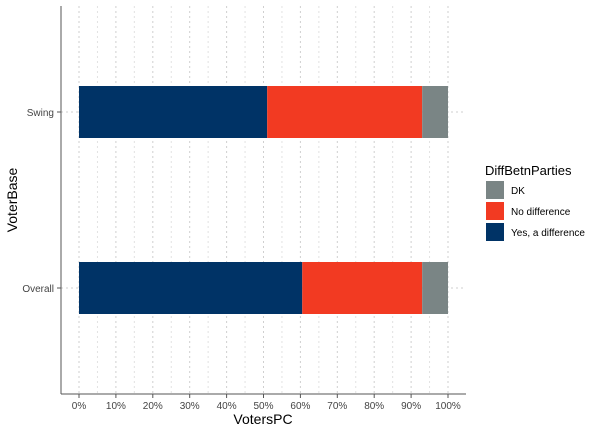 This screenshot has width=602, height=435. I want to click on x-tick-label: 10%, so click(116, 406).